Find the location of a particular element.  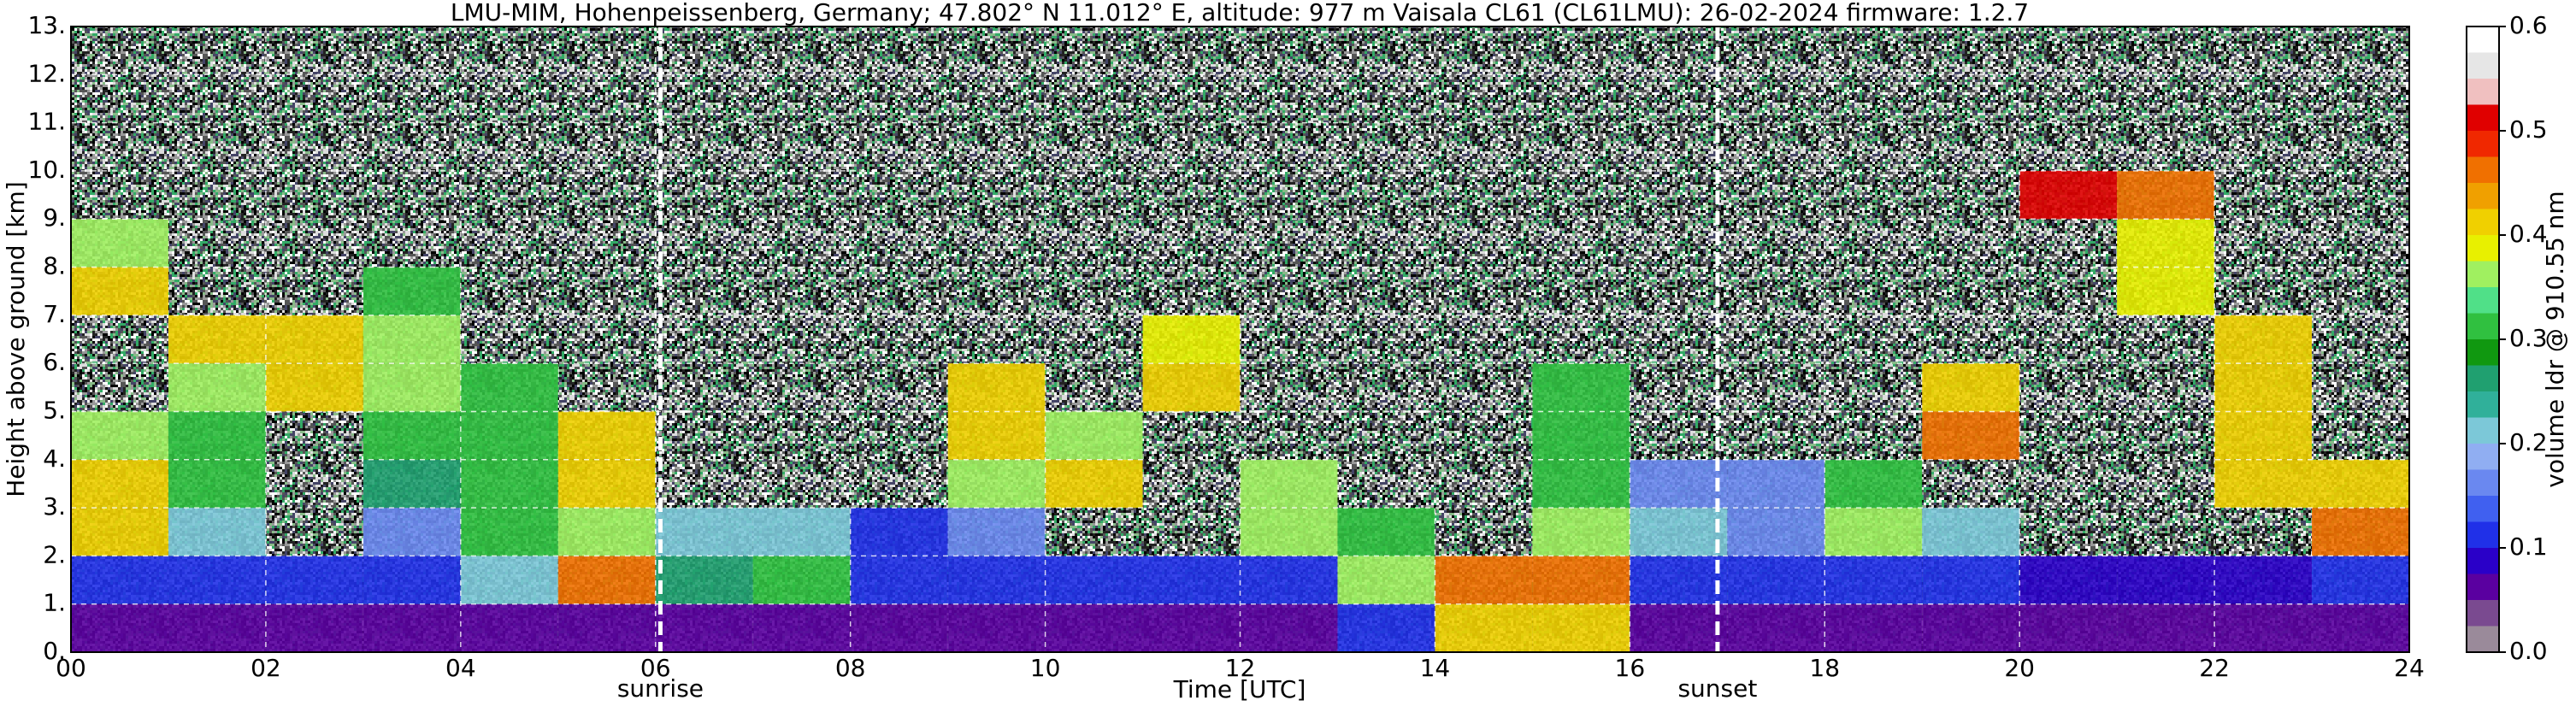

colorbar-tick-label: 0.3 is located at coordinates (2528, 338).